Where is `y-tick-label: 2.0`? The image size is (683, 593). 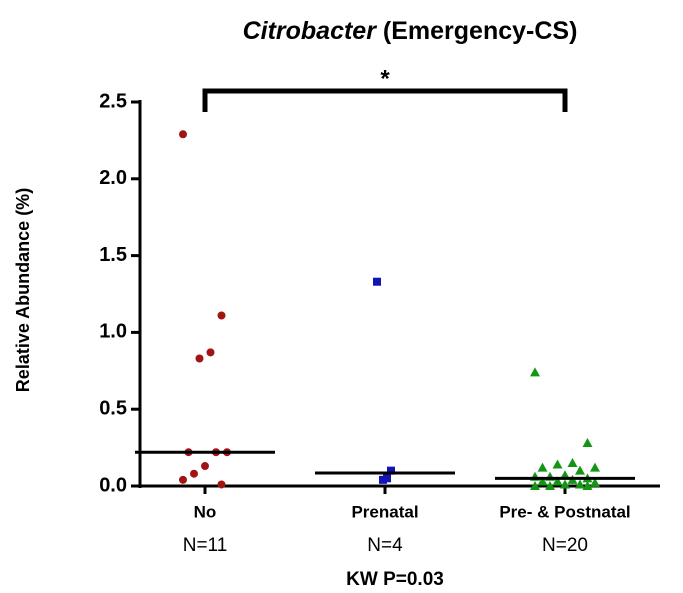 y-tick-label: 2.0 is located at coordinates (113, 178).